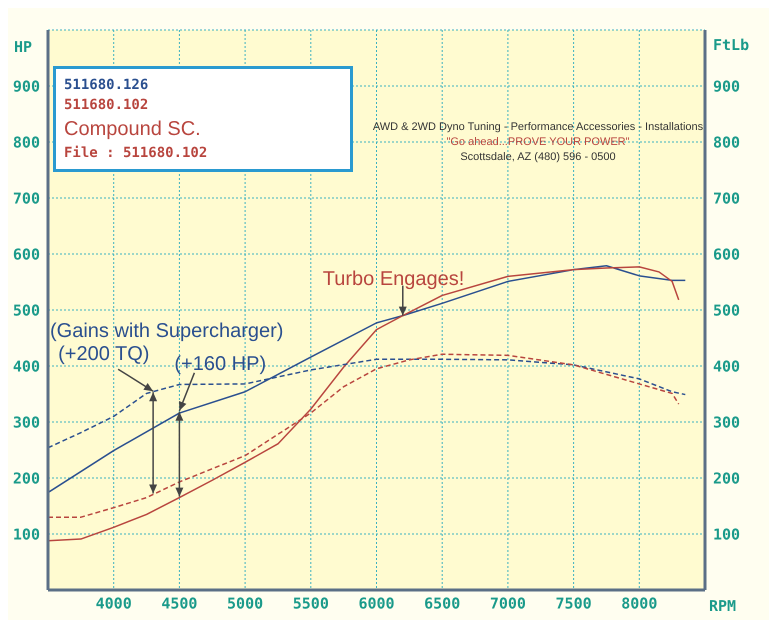 Image resolution: width=777 pixels, height=628 pixels. I want to click on y2-tick-label: 100, so click(726, 534).